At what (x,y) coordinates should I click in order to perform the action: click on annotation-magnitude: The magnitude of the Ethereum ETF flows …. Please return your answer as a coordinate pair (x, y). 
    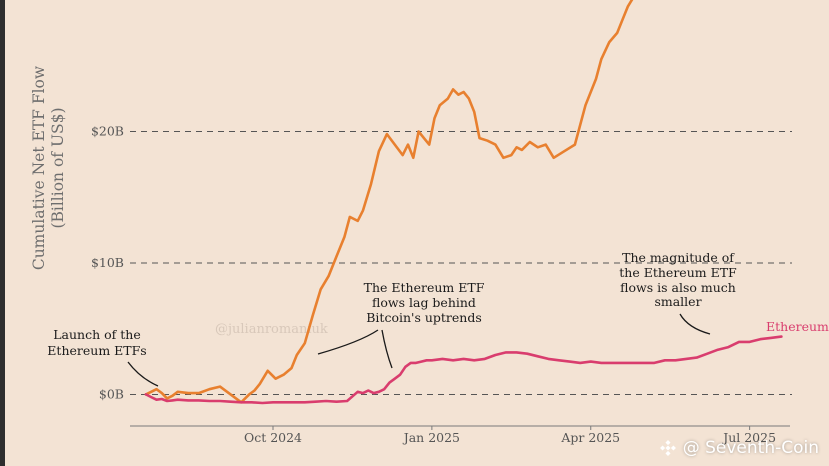
    Looking at the image, I should click on (678, 292).